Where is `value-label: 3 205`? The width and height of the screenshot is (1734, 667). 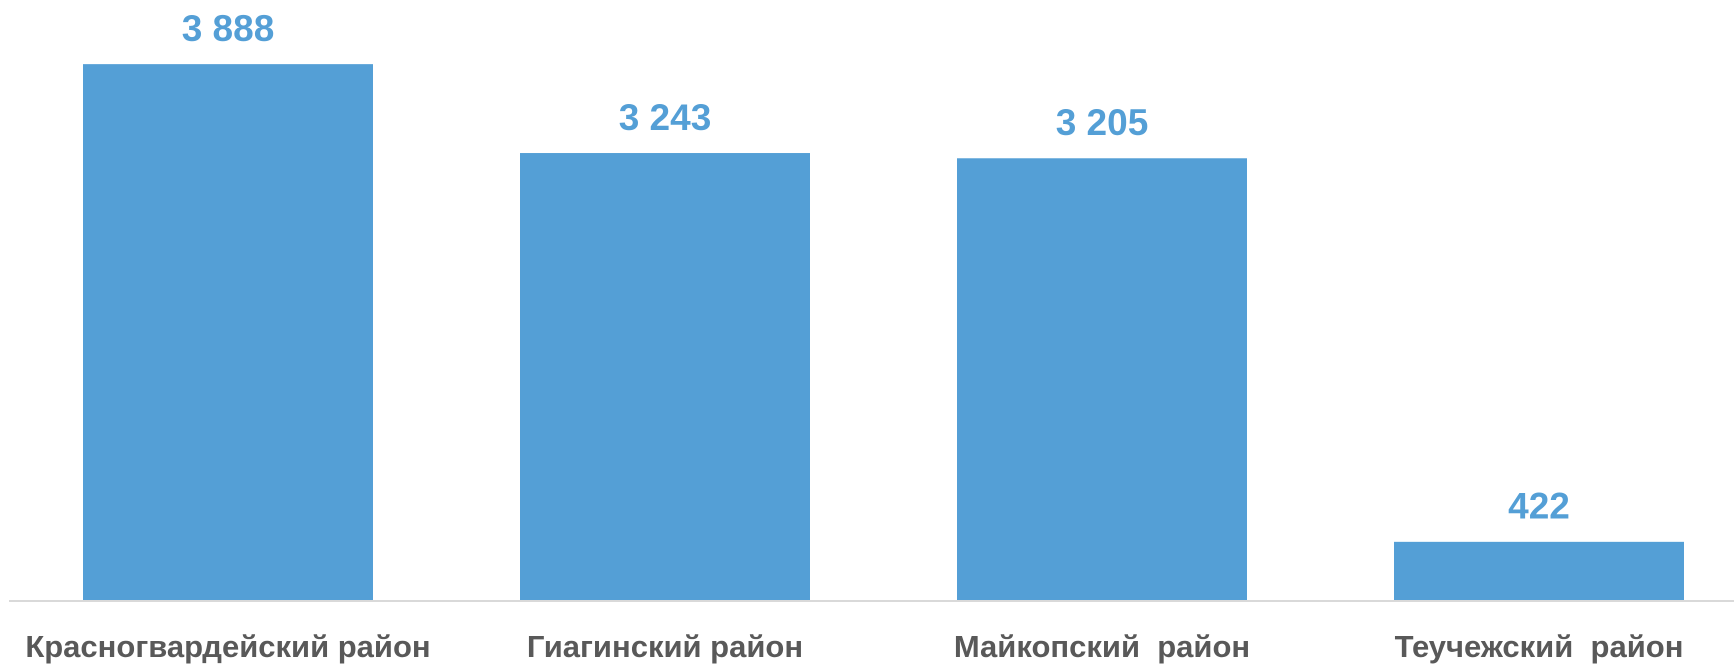
value-label: 3 205 is located at coordinates (1102, 122).